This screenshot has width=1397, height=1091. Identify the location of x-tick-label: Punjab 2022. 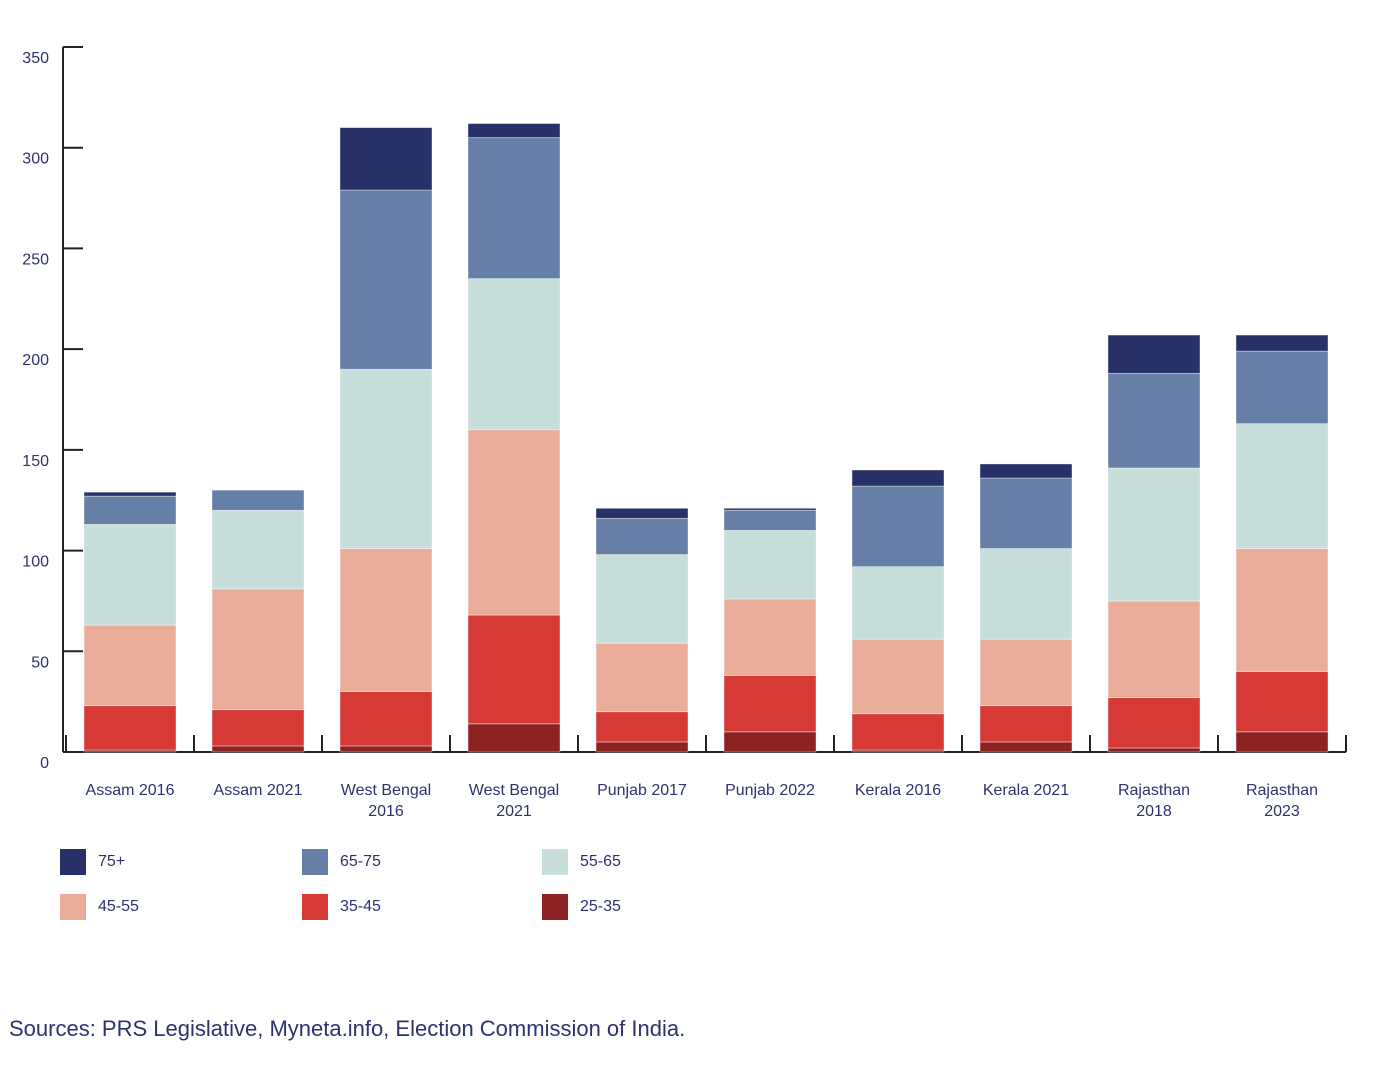
(770, 790).